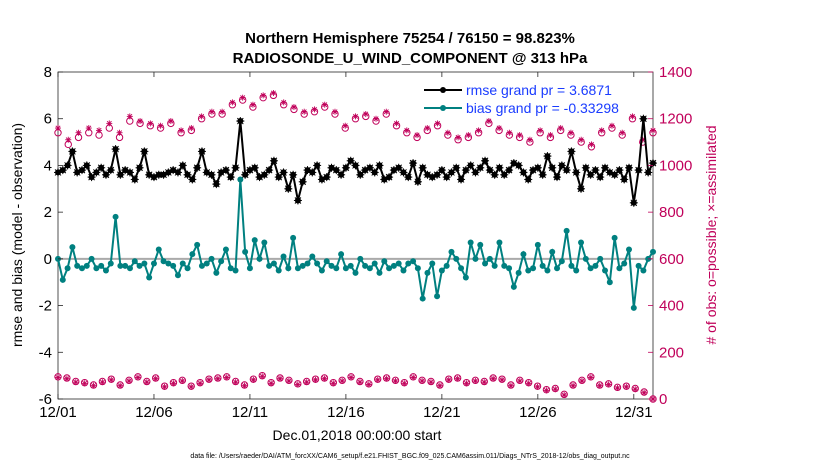 The image size is (830, 470). What do you see at coordinates (48, 259) in the screenshot?
I see `y-tick-label: 0` at bounding box center [48, 259].